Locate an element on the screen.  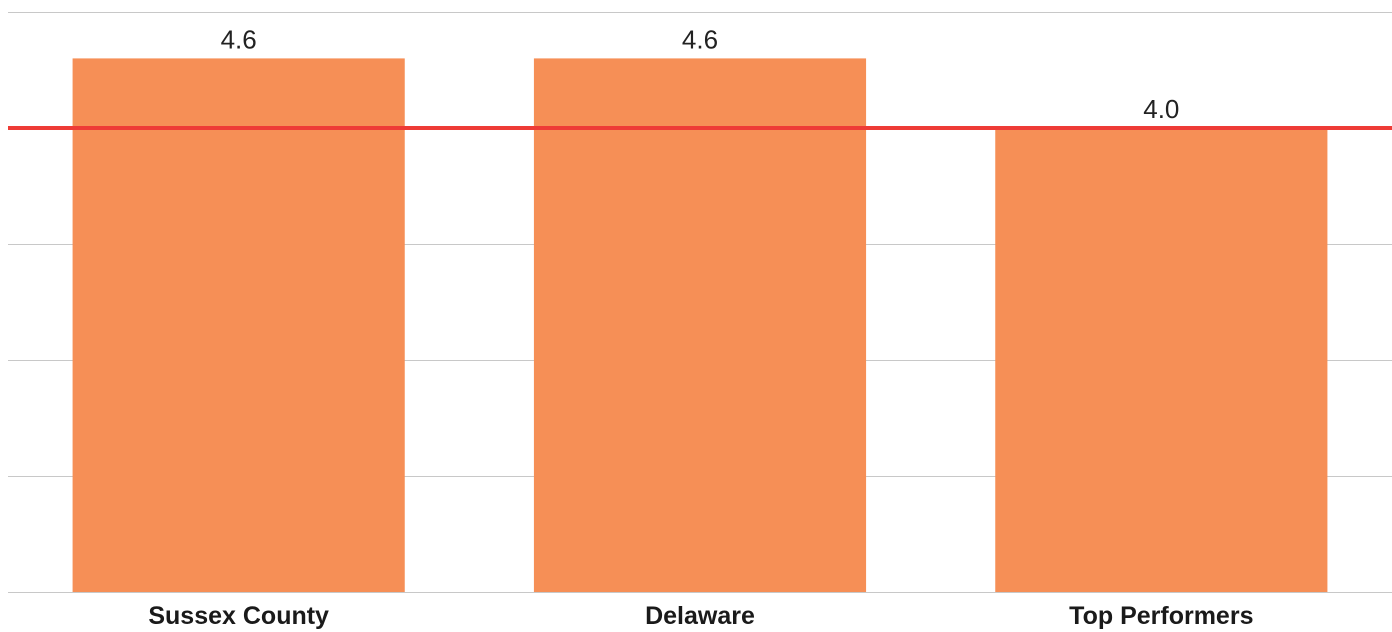
category-label: Delaware is located at coordinates (700, 616).